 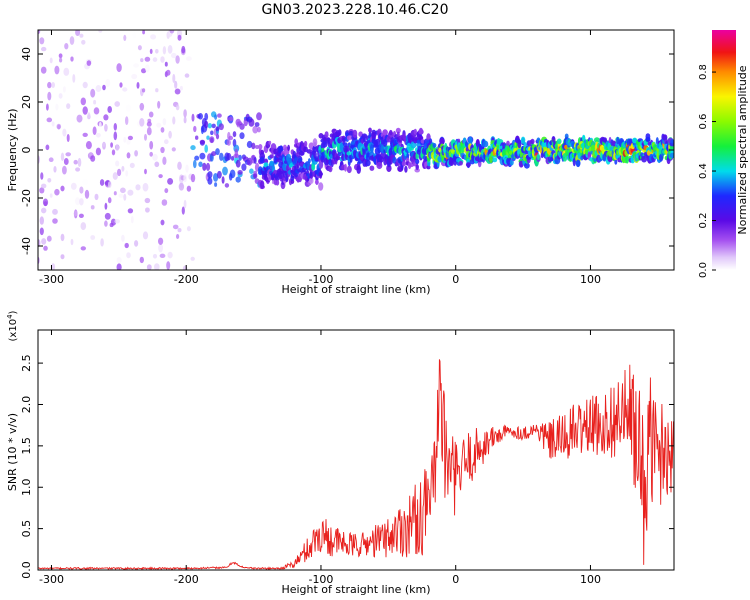 I want to click on y-tick-label: 40, so click(x=26, y=54).